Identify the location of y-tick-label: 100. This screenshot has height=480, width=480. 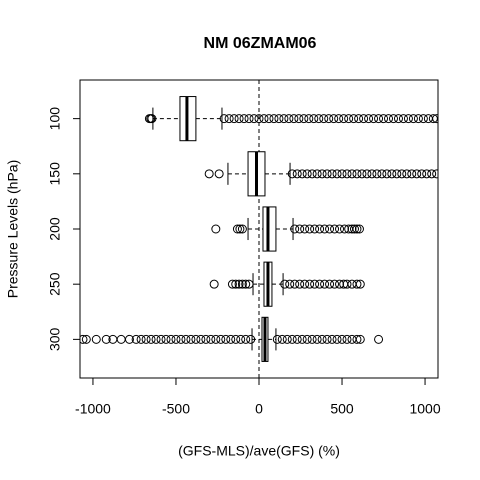
(55, 119).